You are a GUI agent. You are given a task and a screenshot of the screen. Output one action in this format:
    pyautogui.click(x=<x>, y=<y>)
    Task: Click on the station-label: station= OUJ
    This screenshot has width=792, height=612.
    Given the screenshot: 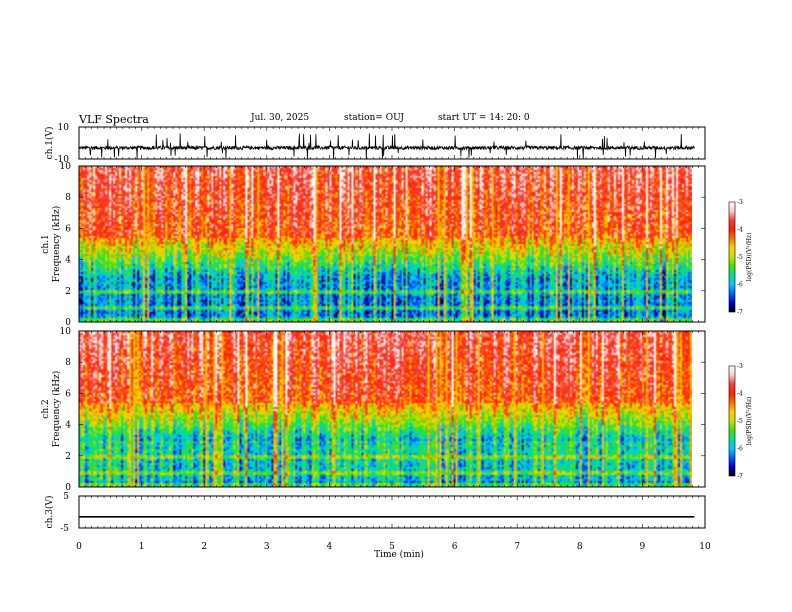 What is the action you would take?
    pyautogui.click(x=374, y=118)
    